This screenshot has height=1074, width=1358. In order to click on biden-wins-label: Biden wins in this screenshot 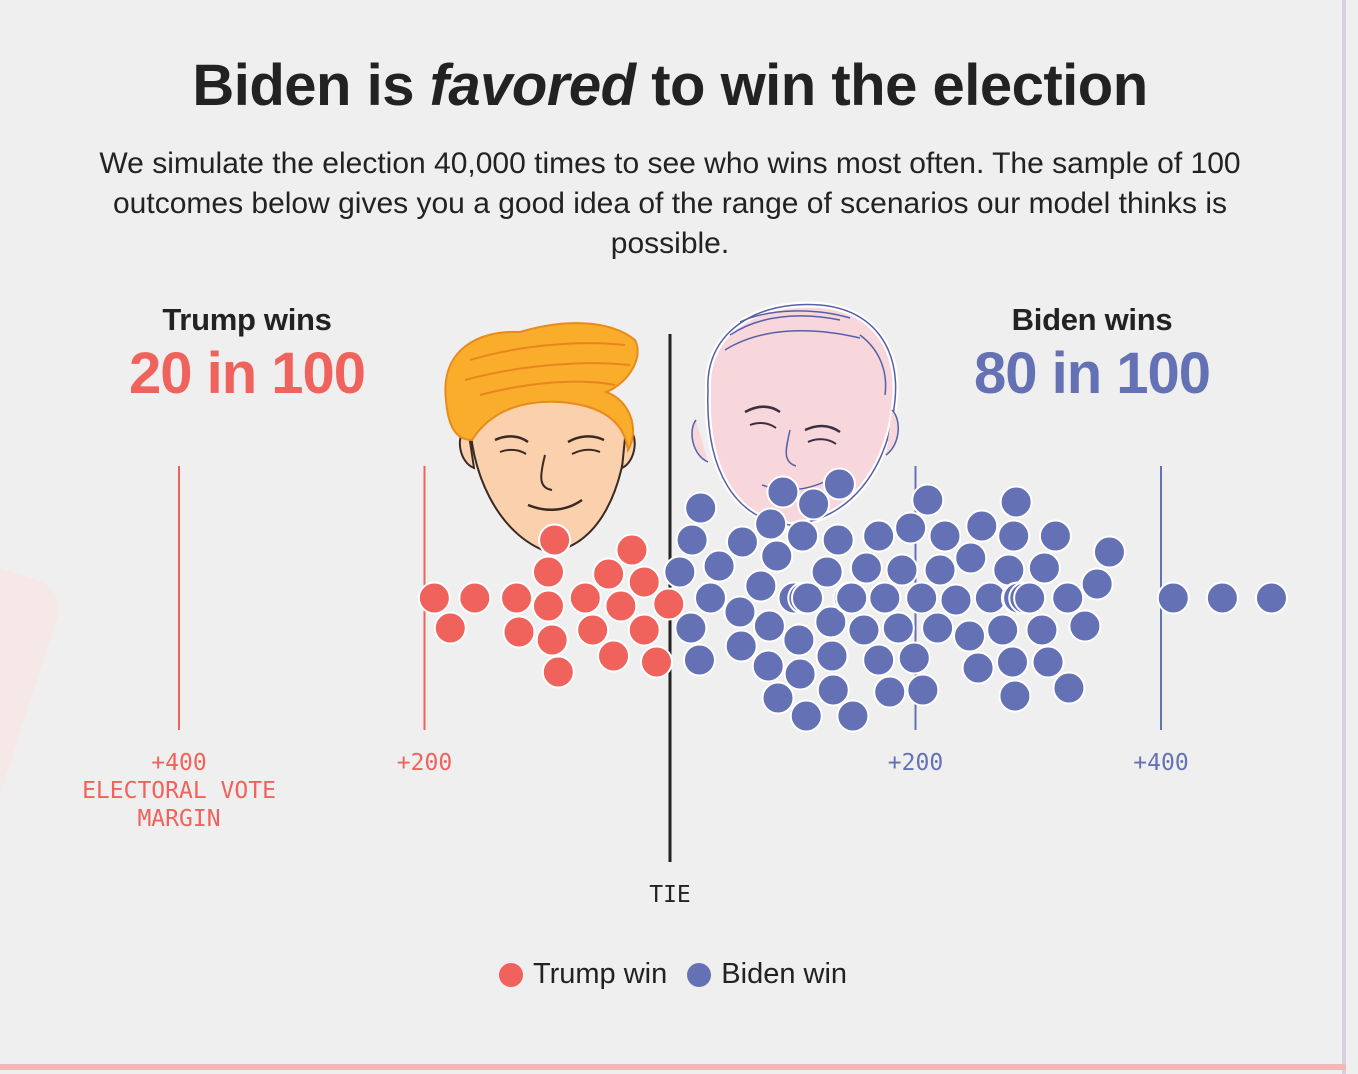, I will do `click(1092, 319)`.